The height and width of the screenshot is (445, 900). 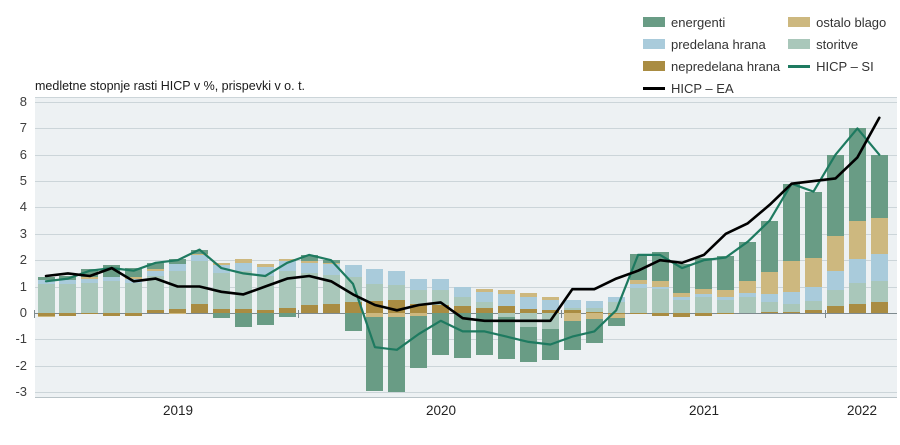 What do you see at coordinates (21, 365) in the screenshot?
I see `y-axis-tick-label: -2` at bounding box center [21, 365].